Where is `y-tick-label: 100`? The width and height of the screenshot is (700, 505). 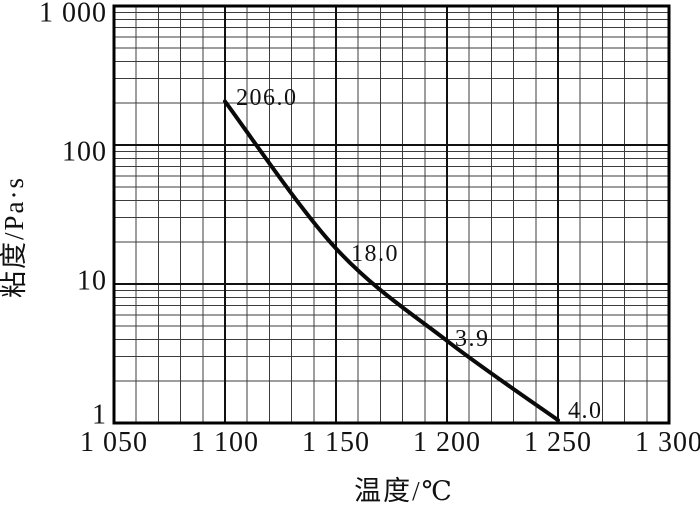
y-tick-label: 100 is located at coordinates (84, 152).